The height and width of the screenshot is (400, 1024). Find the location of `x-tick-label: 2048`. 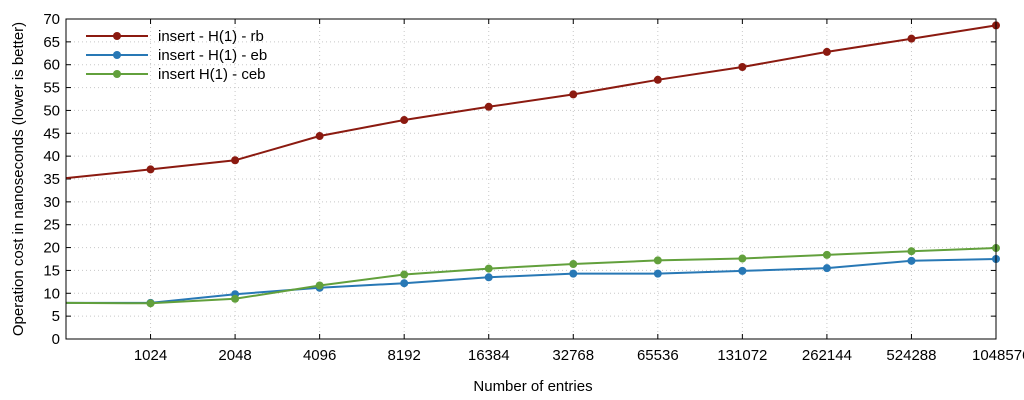

x-tick-label: 2048 is located at coordinates (234, 355).